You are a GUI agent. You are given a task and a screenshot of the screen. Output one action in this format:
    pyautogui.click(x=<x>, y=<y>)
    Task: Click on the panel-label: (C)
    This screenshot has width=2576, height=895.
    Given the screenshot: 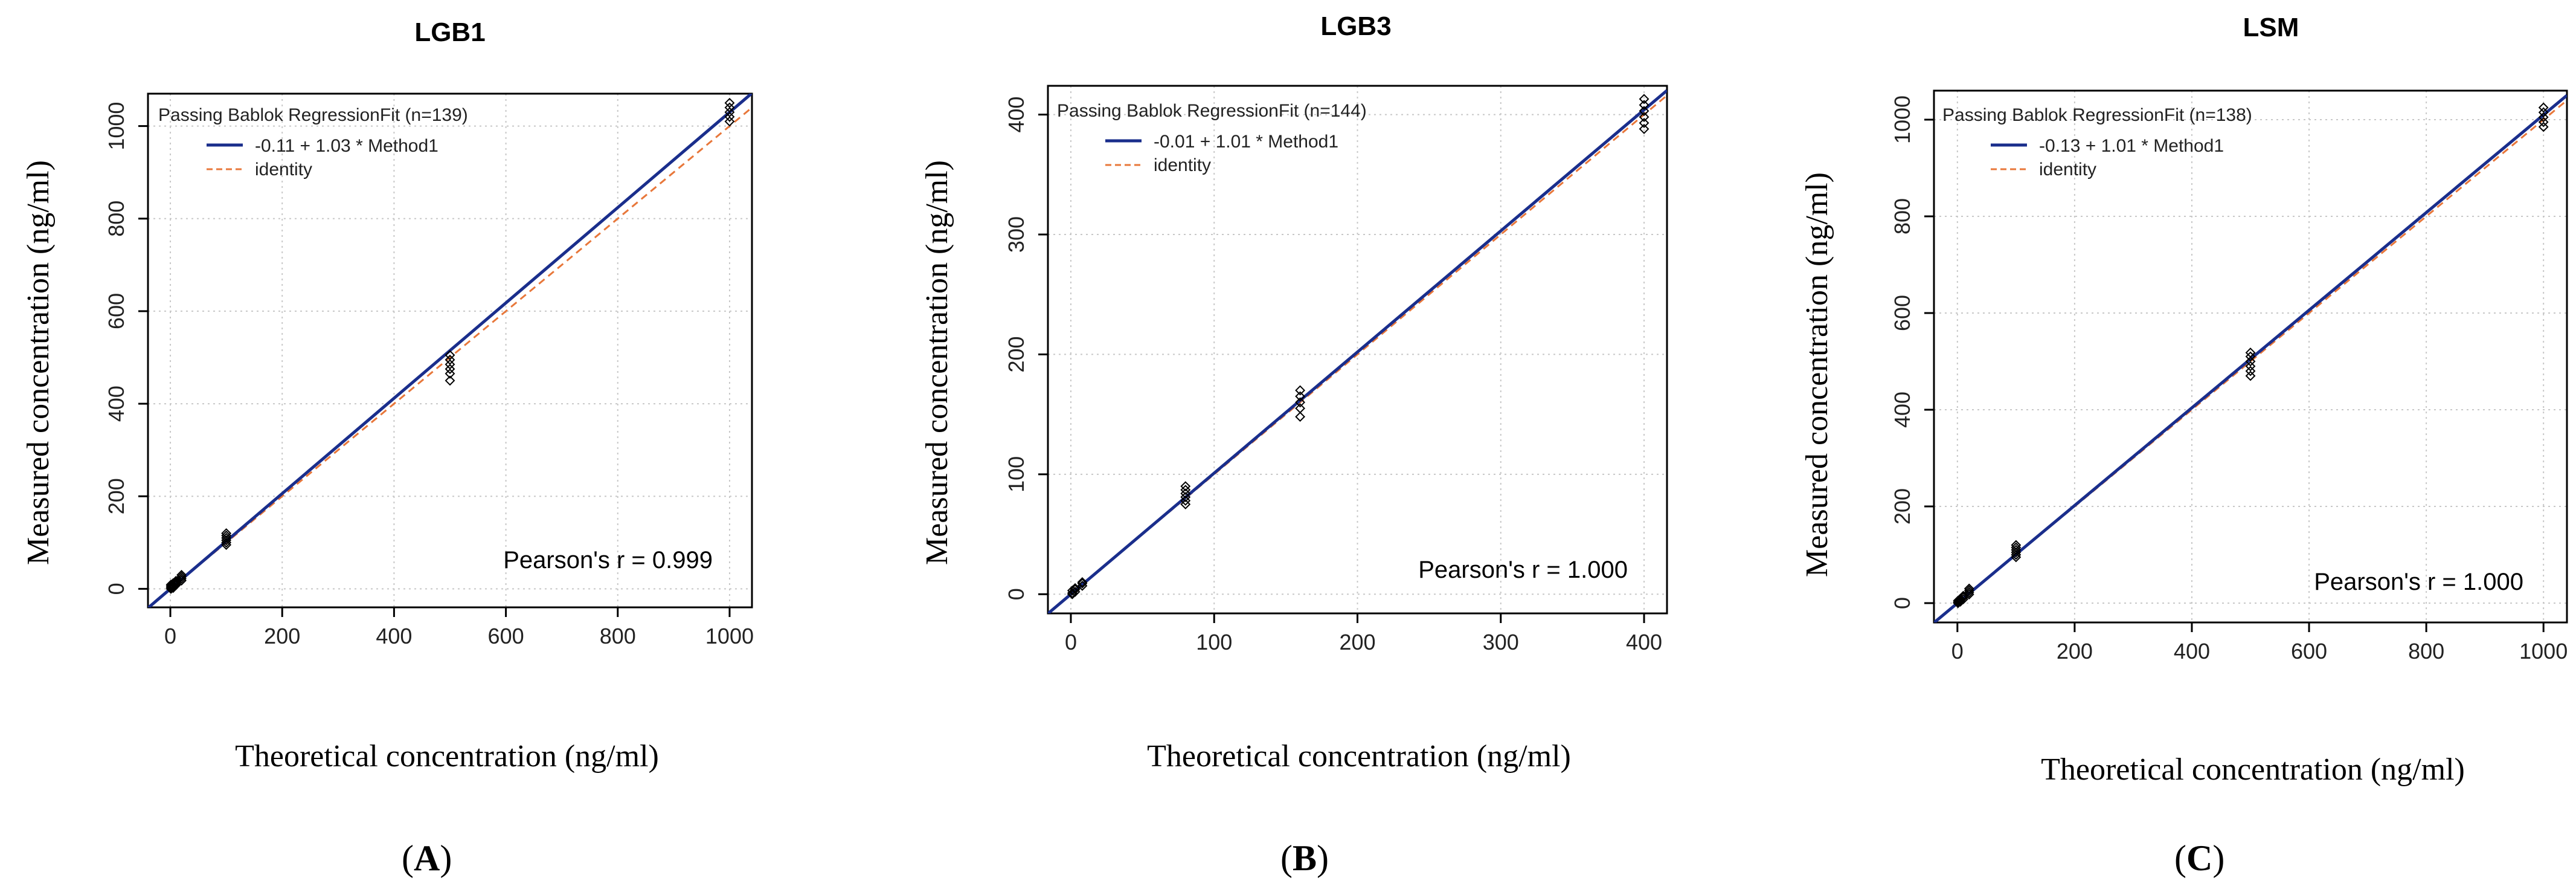 What is the action you would take?
    pyautogui.click(x=2199, y=858)
    